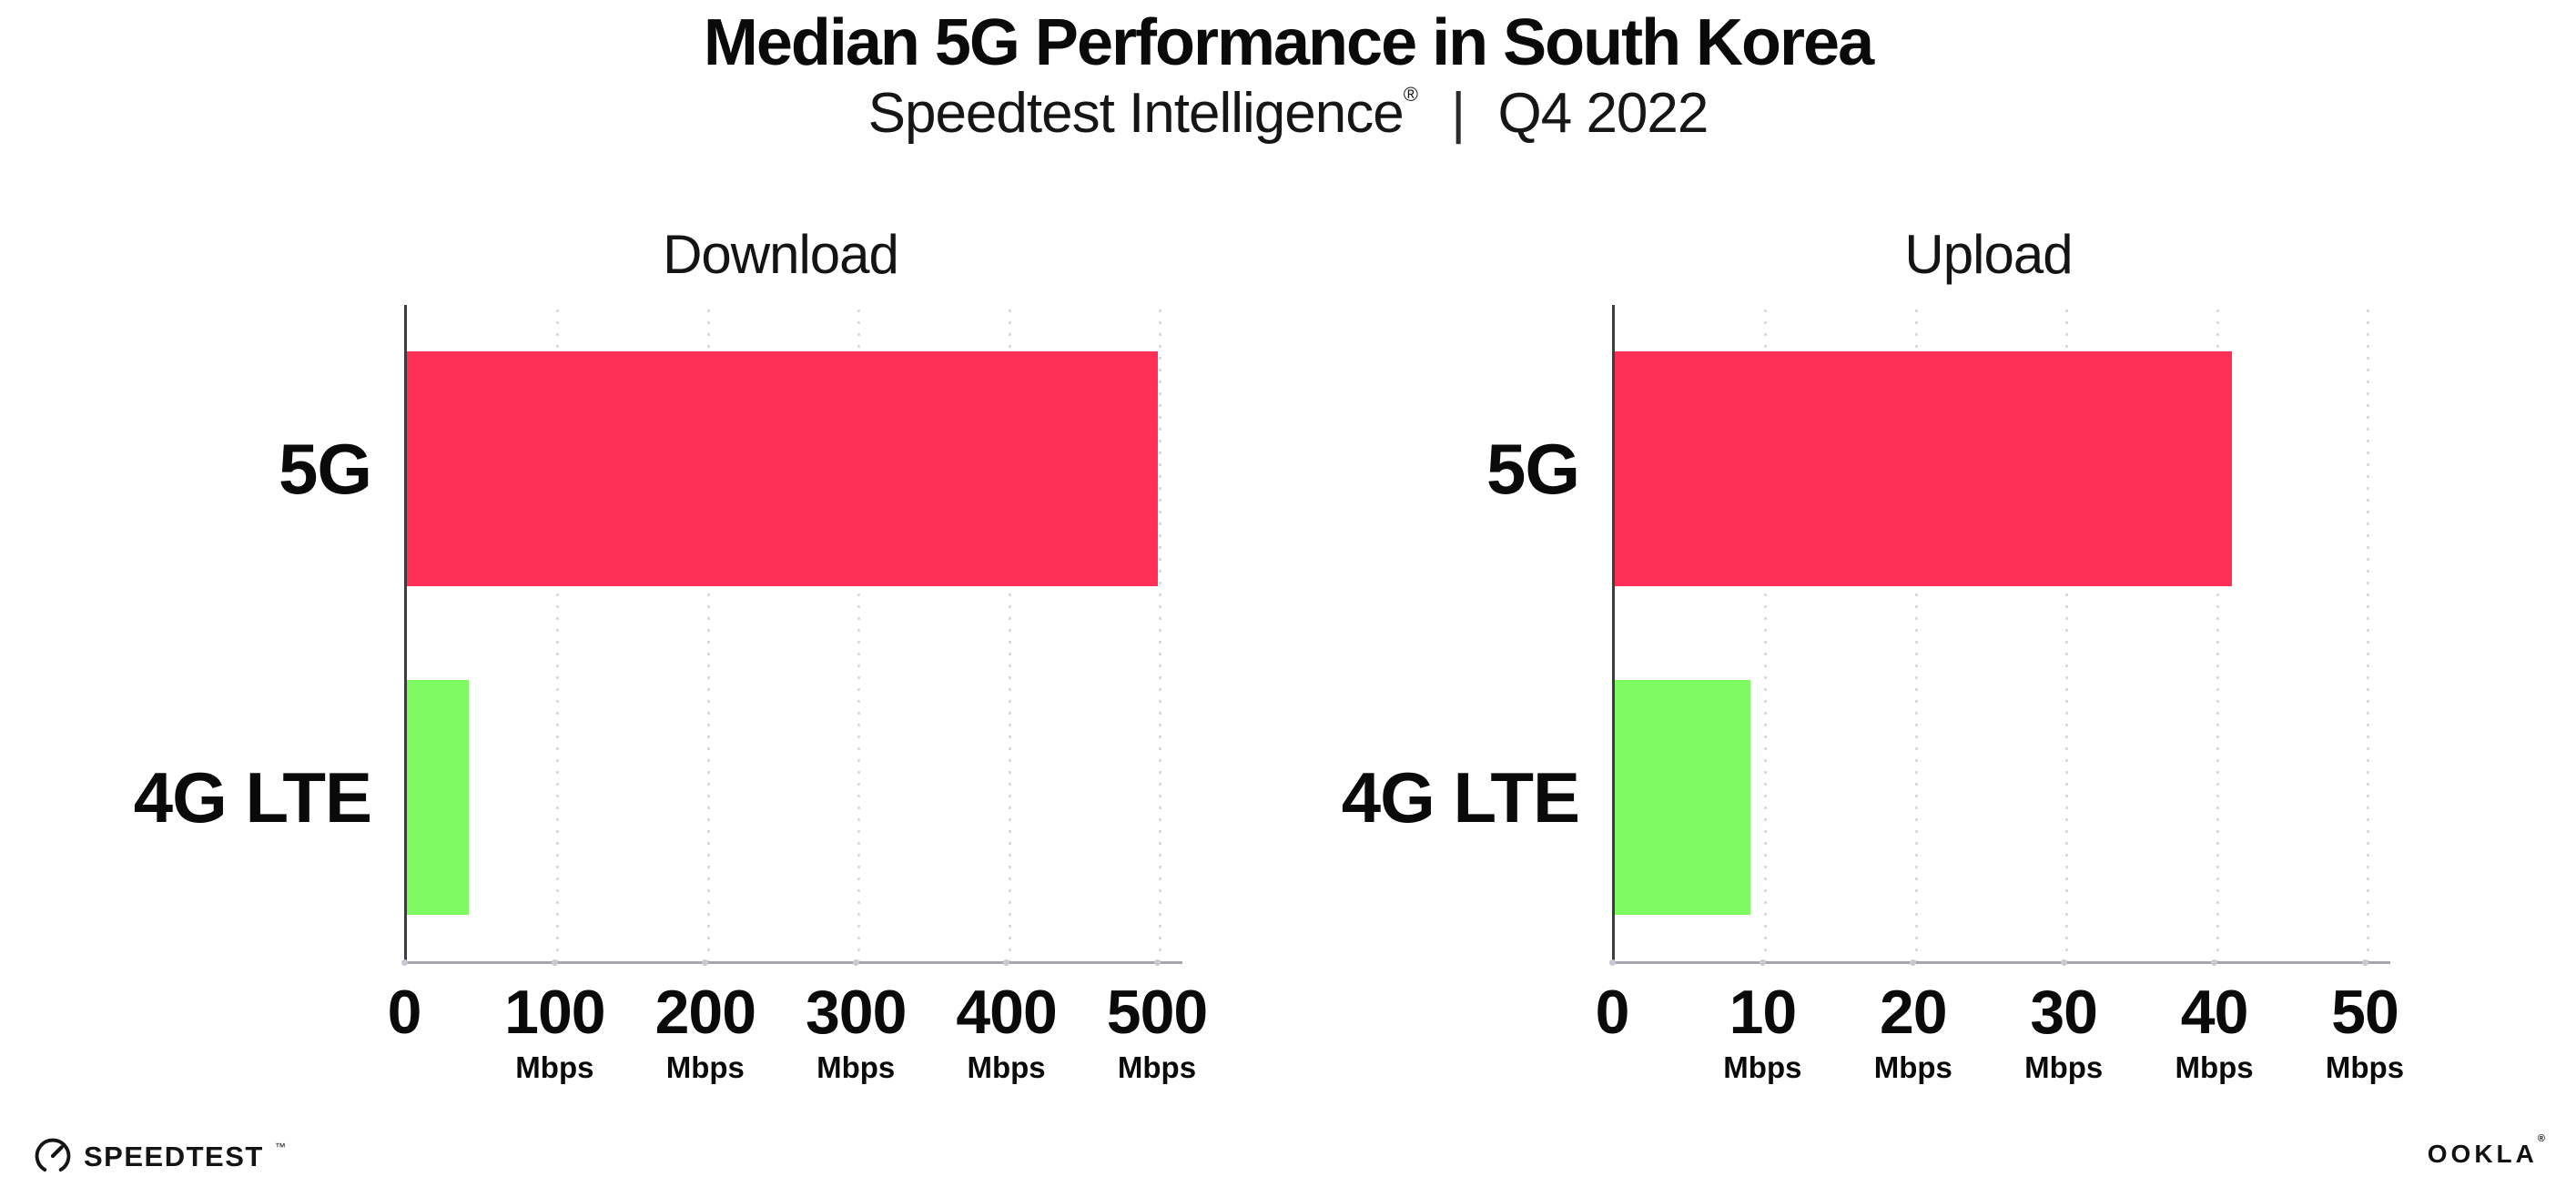  What do you see at coordinates (1007, 1012) in the screenshot?
I see `x-tick-value: 400` at bounding box center [1007, 1012].